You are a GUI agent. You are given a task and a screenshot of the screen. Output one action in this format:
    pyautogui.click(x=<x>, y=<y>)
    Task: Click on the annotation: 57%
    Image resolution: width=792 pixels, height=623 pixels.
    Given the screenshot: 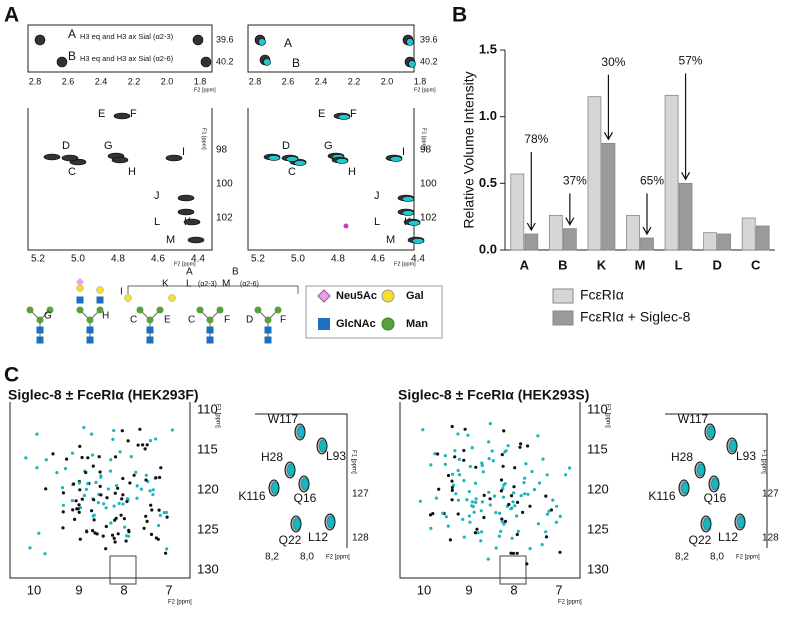 What is the action you would take?
    pyautogui.click(x=691, y=61)
    